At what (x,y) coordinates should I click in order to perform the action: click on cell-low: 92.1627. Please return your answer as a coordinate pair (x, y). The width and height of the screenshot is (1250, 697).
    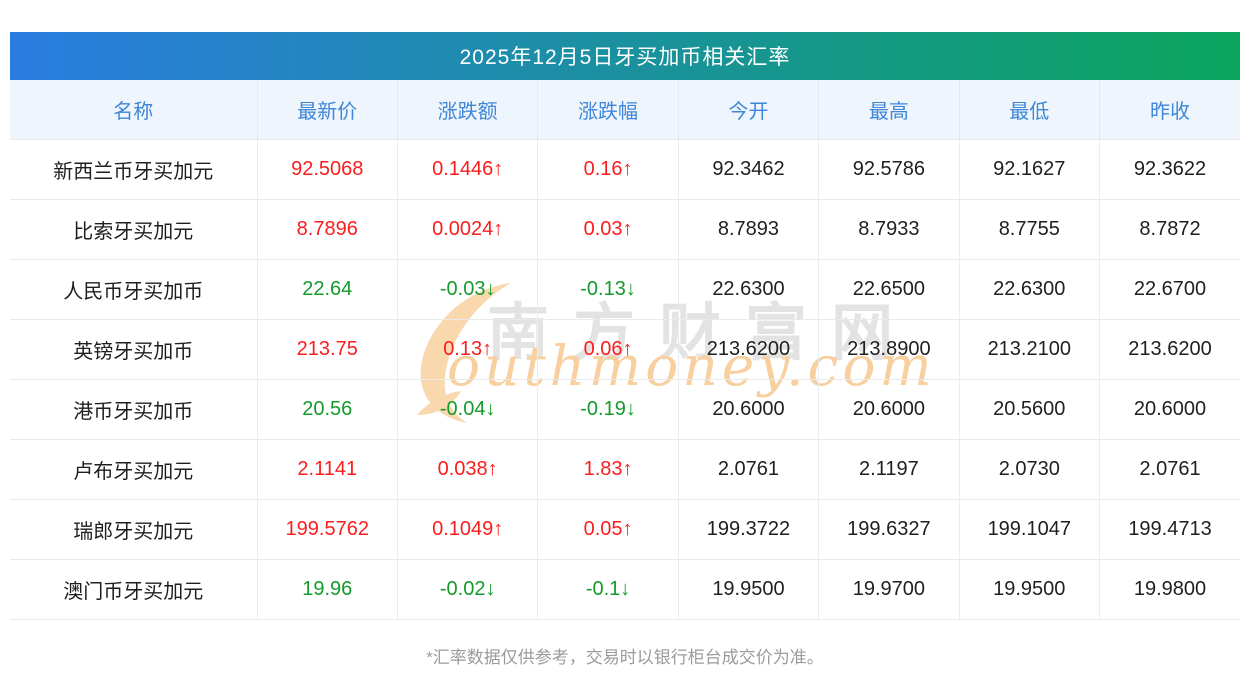
    Looking at the image, I should click on (1029, 168).